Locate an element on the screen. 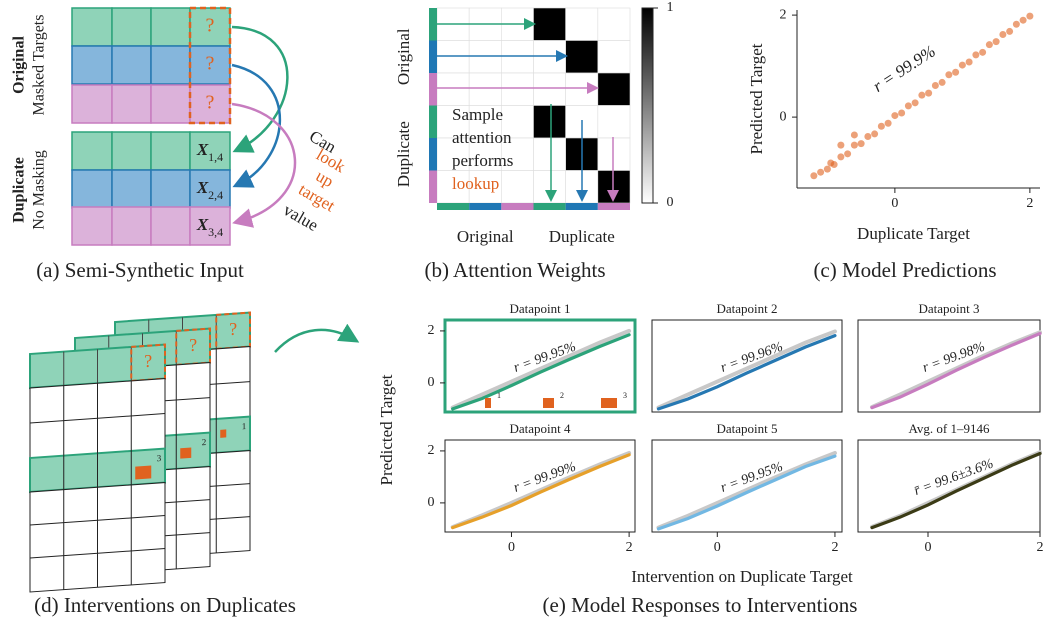 This screenshot has width=1044, height=624. input-table: ?3 is located at coordinates (97, 468).